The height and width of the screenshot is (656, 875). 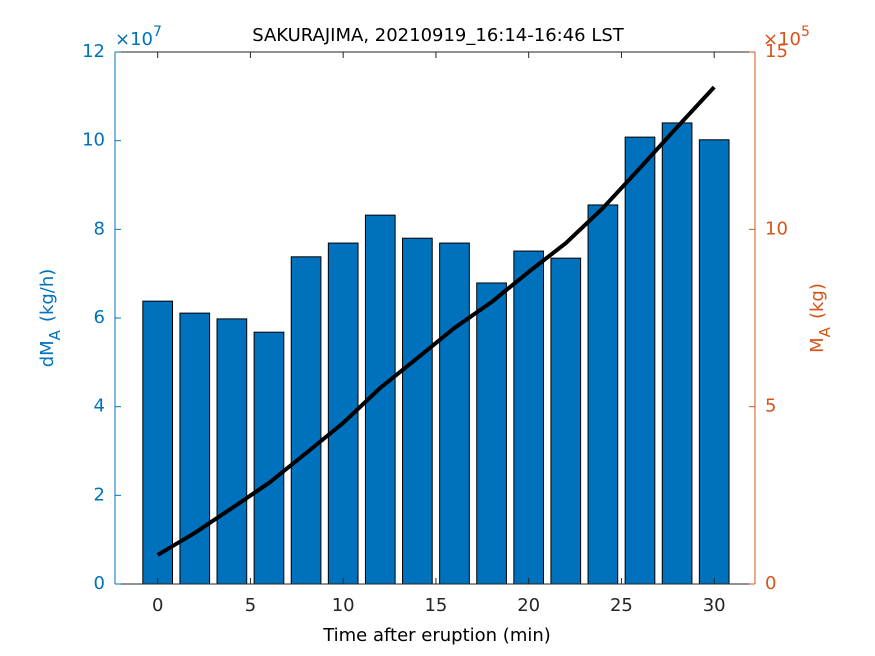 I want to click on axis-exponent: ×10⁵, so click(x=786, y=37).